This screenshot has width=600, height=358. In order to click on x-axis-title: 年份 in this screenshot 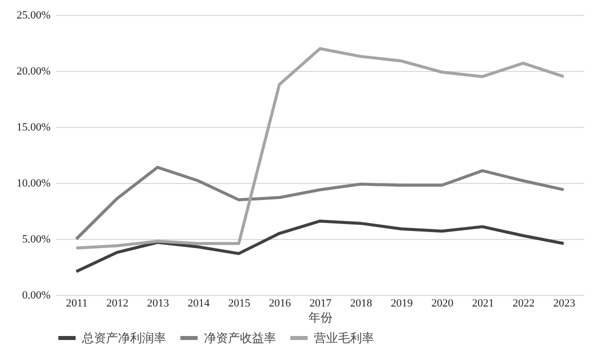, I will do `click(320, 317)`.